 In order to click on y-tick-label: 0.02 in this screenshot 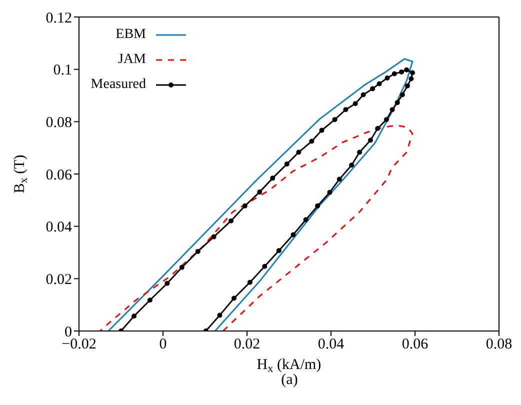, I will do `click(59, 280)`.